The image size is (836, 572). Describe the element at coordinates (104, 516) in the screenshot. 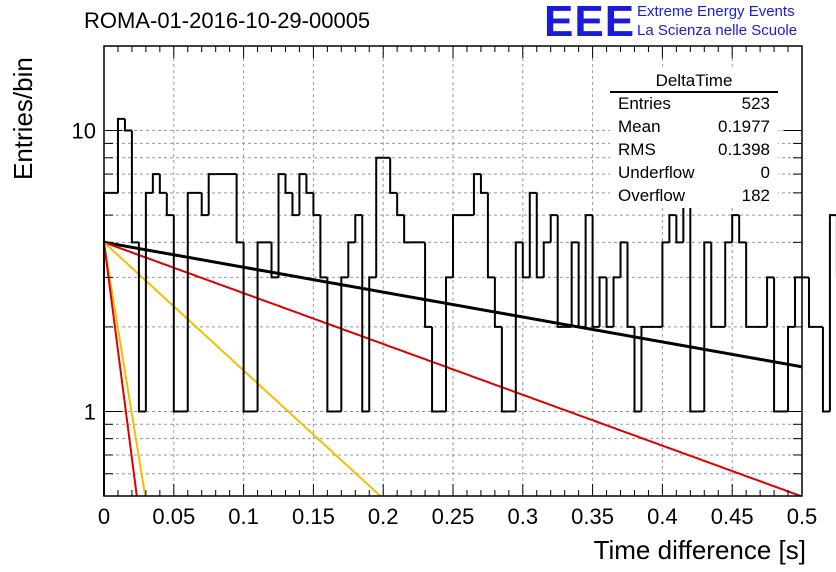

I see `x-tick-label: 0` at that location.